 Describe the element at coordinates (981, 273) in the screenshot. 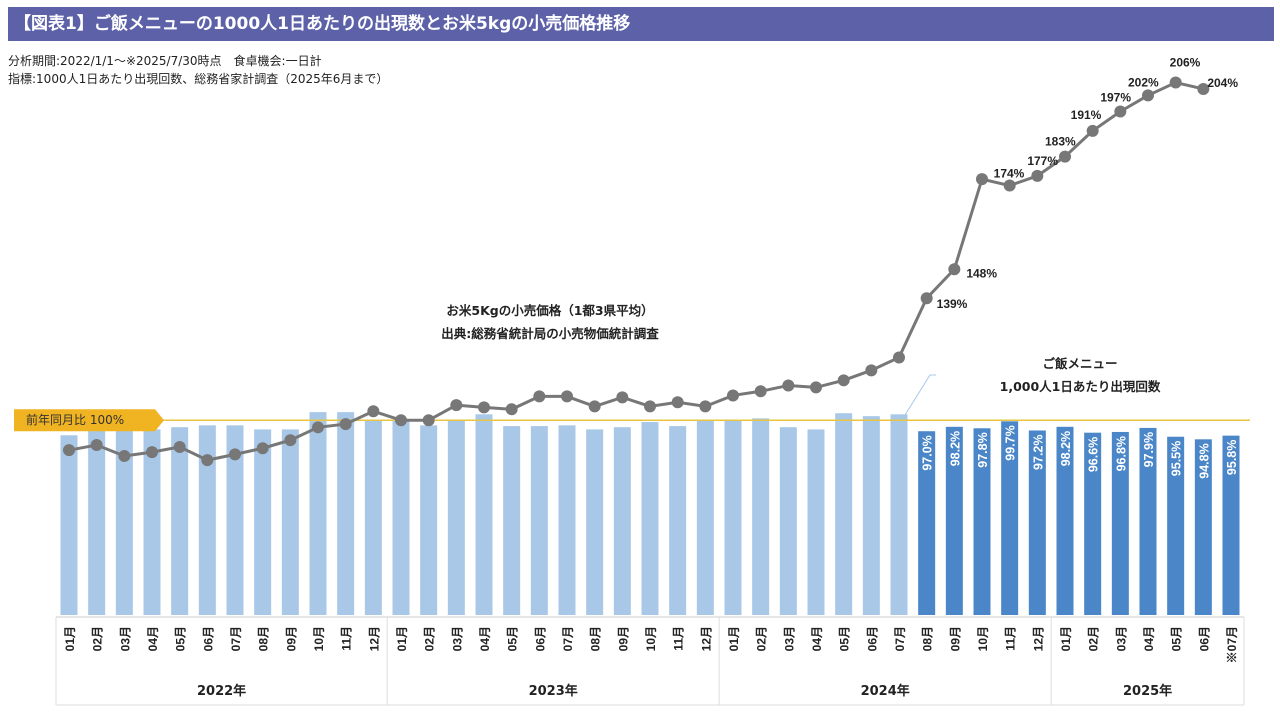

I see `price-data-label: 148%` at that location.